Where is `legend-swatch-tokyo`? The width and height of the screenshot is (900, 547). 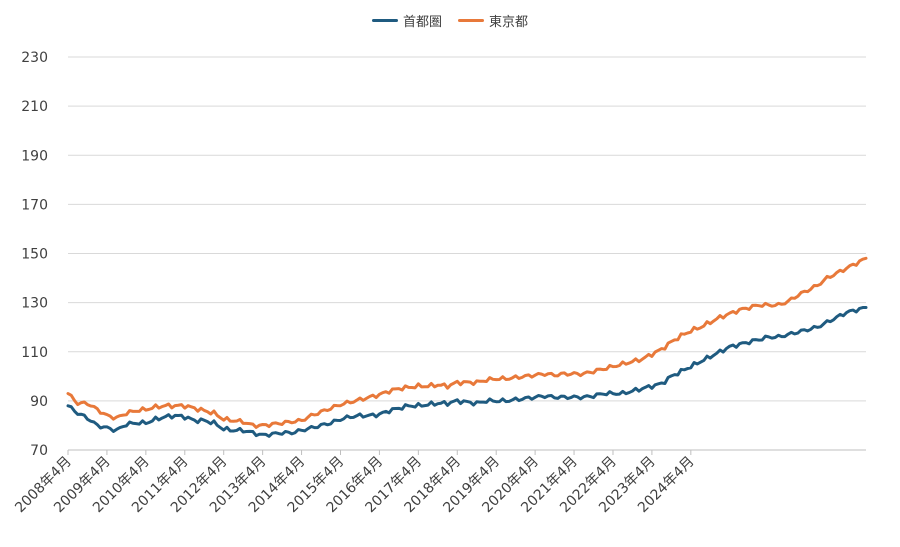 legend-swatch-tokyo is located at coordinates (471, 20).